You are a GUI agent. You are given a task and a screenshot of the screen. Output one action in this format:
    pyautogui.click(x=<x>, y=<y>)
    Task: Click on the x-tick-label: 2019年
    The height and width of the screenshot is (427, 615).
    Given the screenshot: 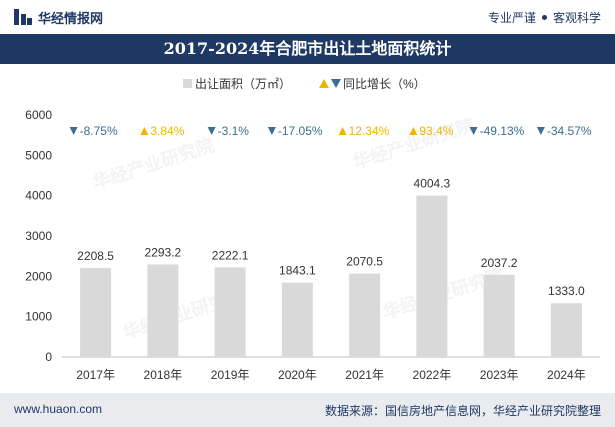 What is the action you would take?
    pyautogui.click(x=230, y=375)
    